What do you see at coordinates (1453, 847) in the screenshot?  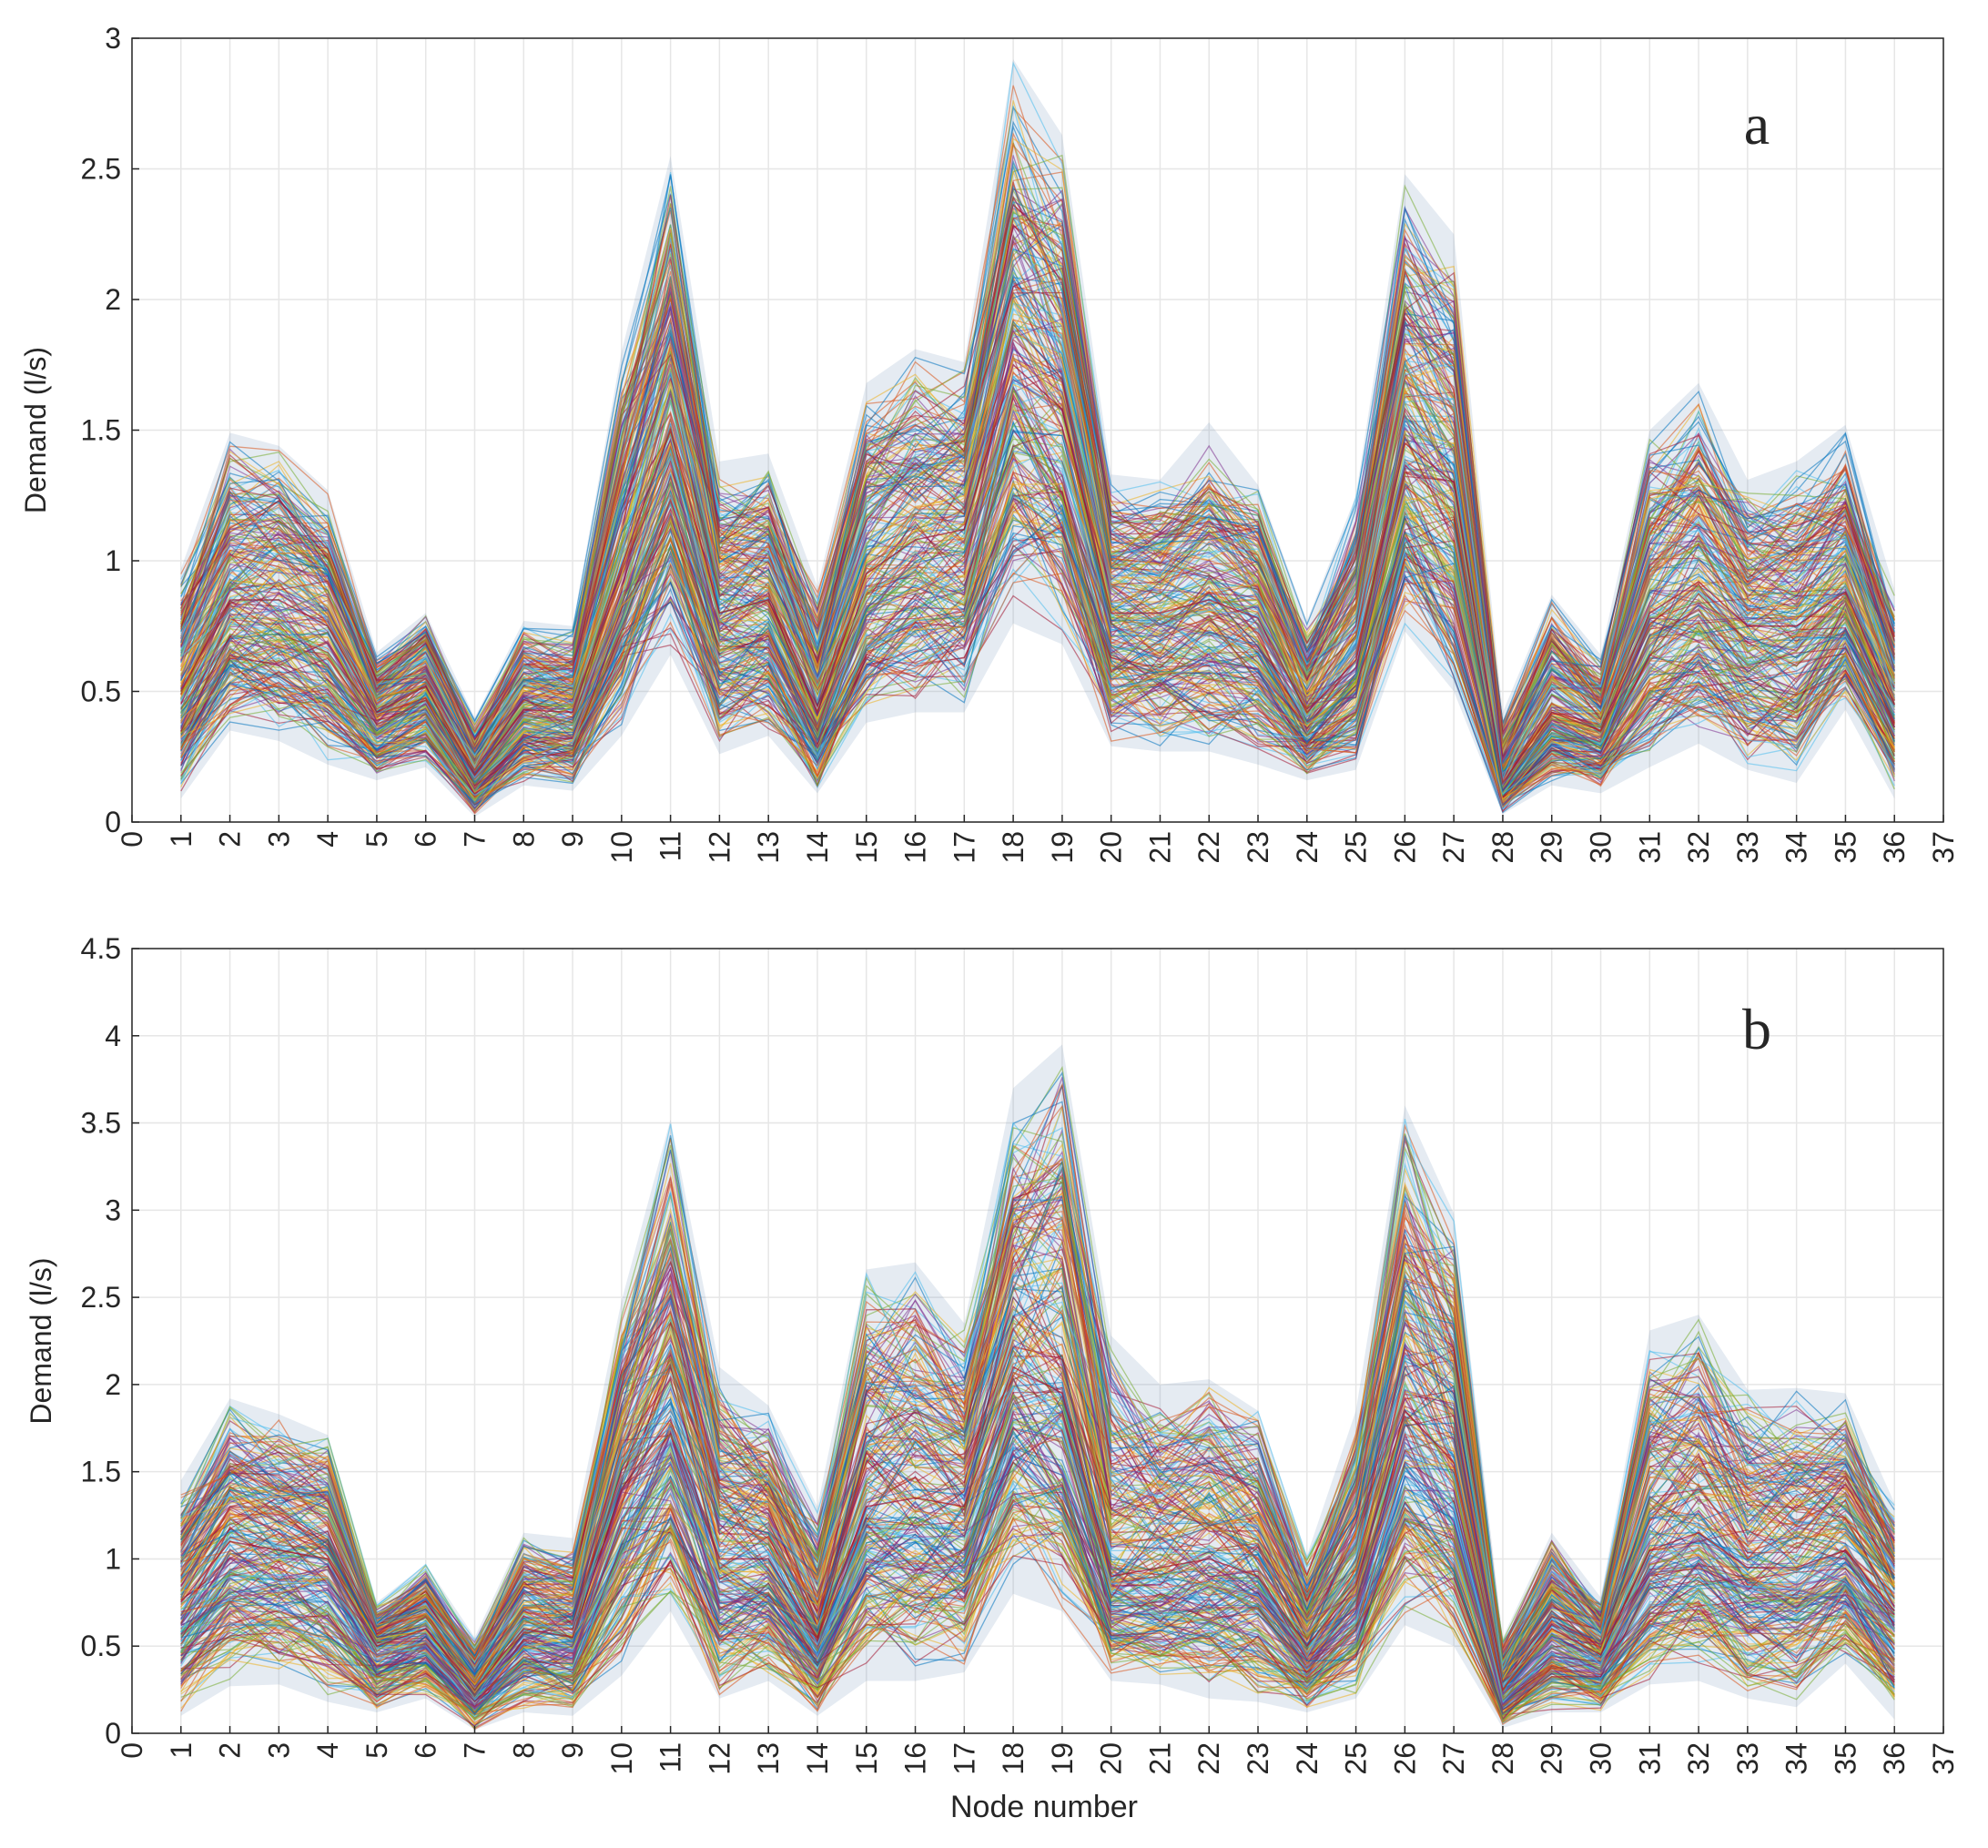 I see `x-tick-label: 27` at bounding box center [1453, 847].